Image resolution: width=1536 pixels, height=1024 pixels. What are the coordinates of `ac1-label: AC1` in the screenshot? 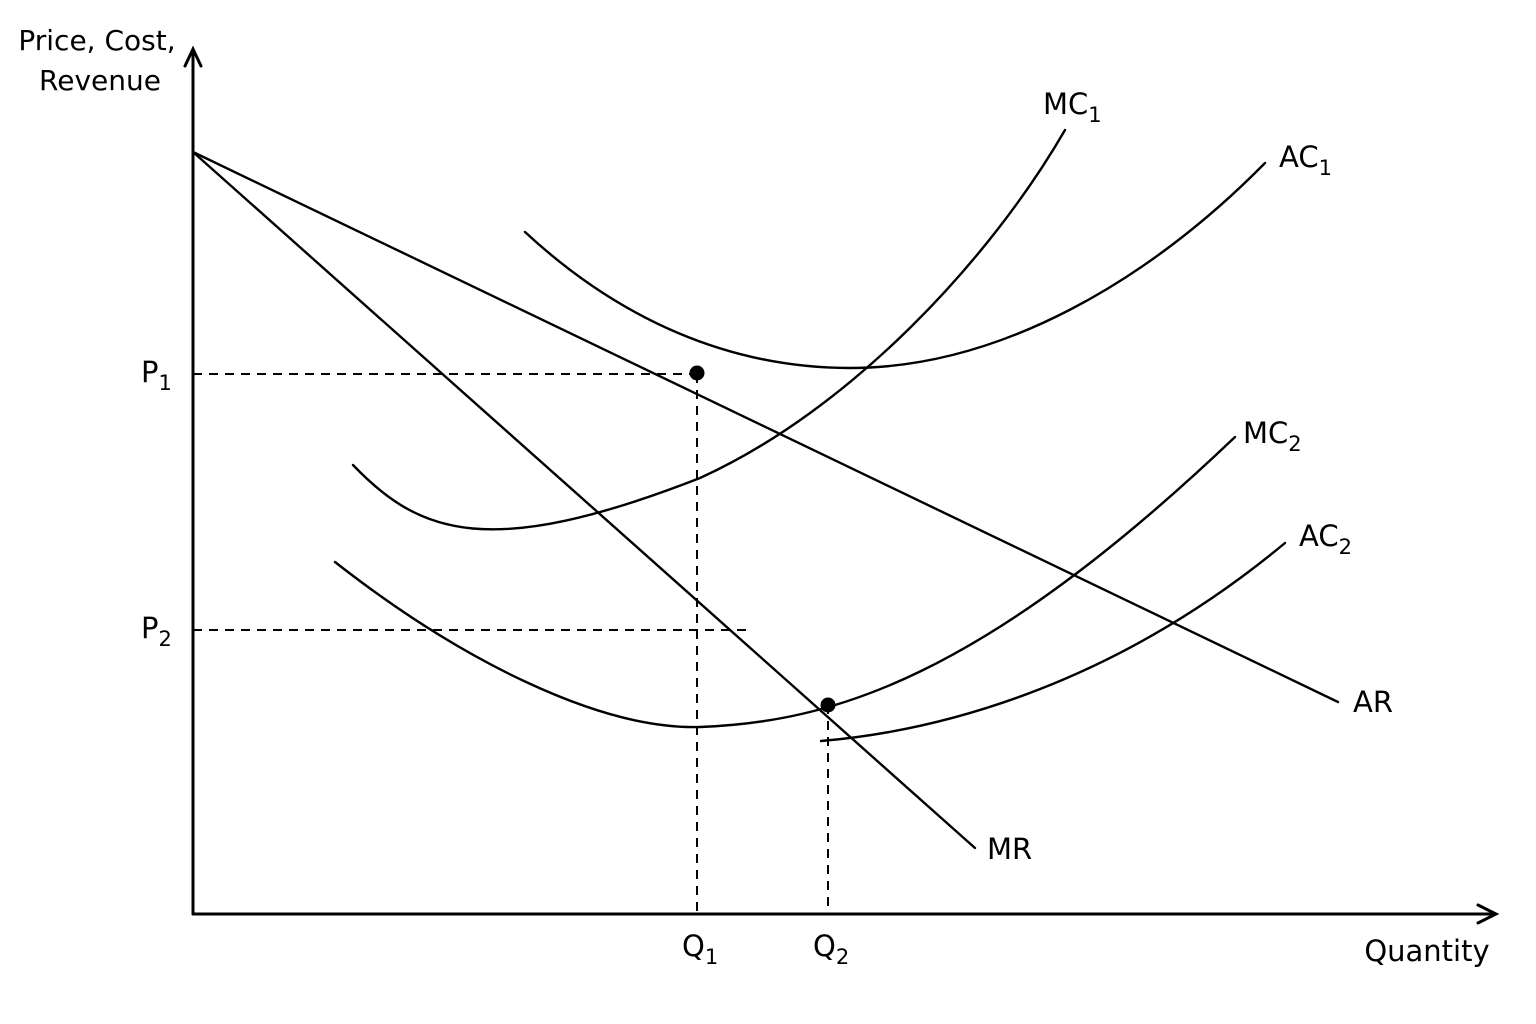 It's located at (1305, 160).